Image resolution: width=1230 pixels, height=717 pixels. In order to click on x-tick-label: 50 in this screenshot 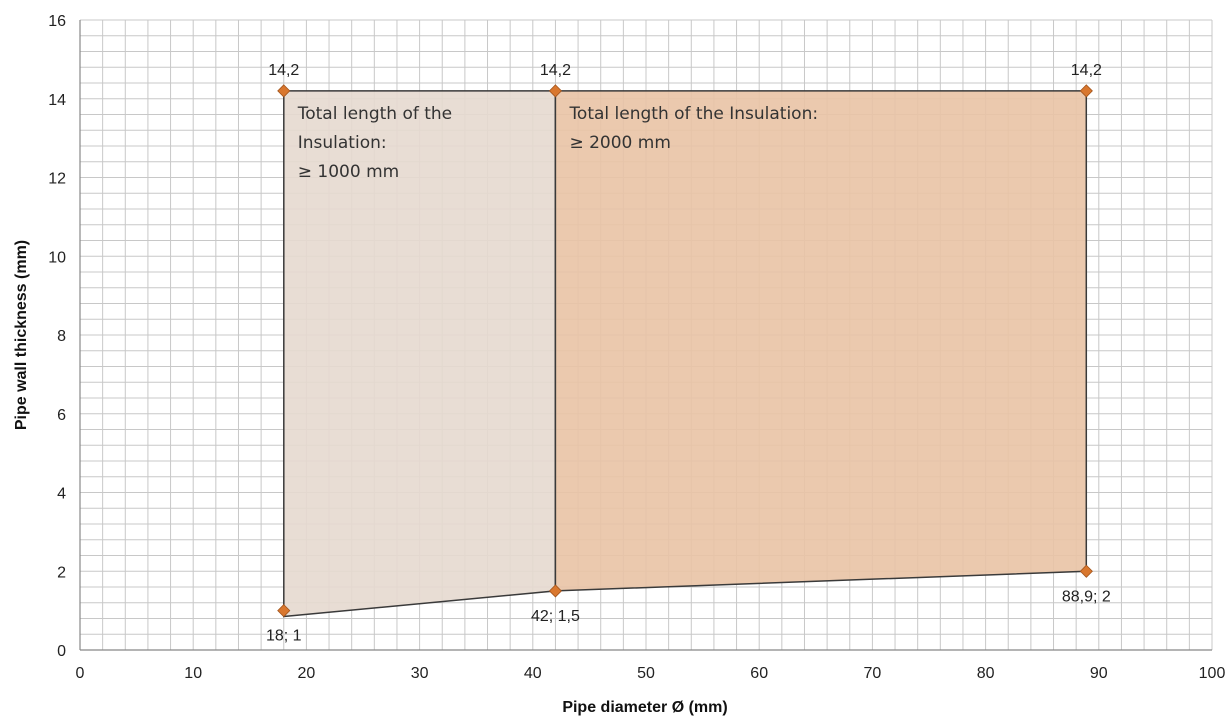, I will do `click(646, 673)`.